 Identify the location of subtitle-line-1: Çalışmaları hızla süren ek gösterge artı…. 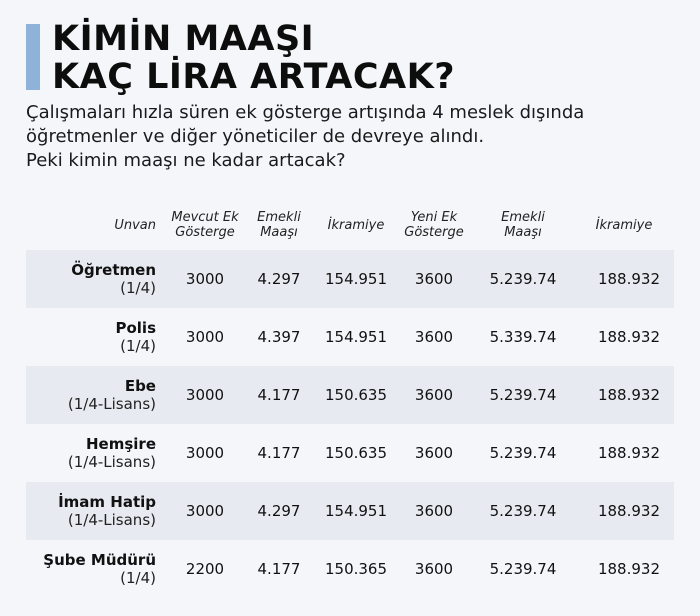
(305, 112).